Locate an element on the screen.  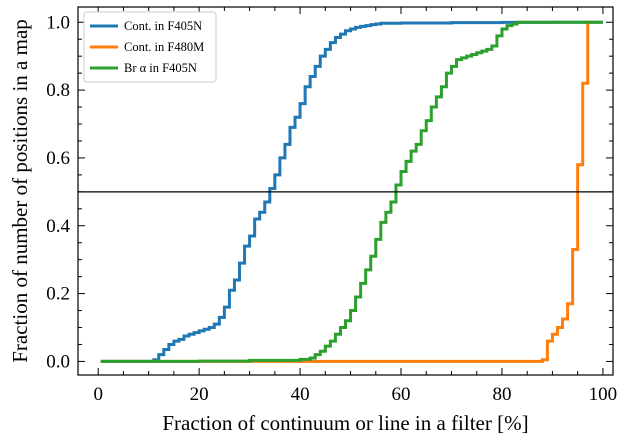
y-tick-label: 0.6 is located at coordinates (58, 158).